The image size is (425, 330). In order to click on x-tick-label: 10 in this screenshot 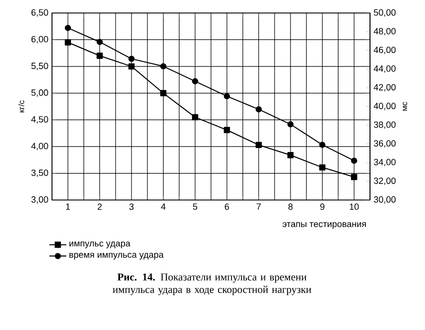, I will do `click(354, 207)`.